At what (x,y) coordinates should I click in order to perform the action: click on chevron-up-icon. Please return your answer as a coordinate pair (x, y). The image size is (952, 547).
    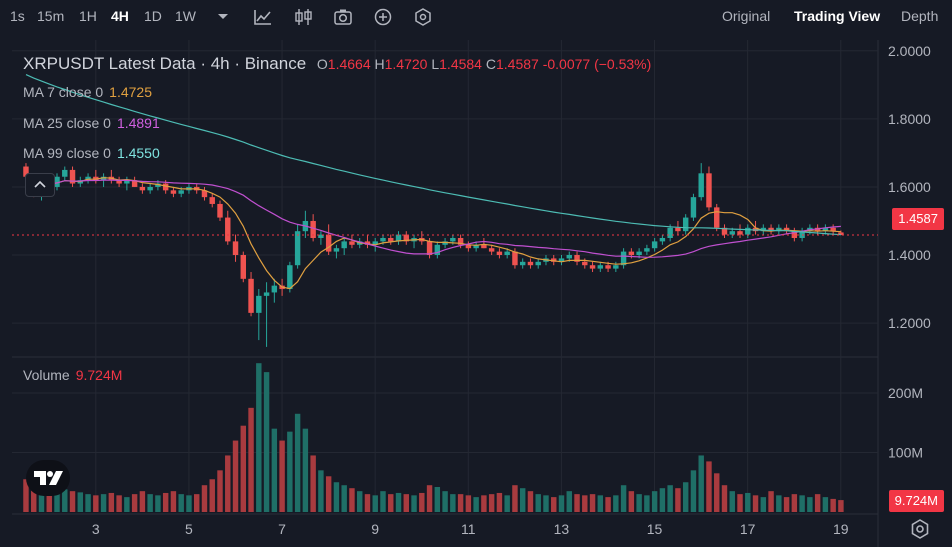
    Looking at the image, I should click on (40, 184).